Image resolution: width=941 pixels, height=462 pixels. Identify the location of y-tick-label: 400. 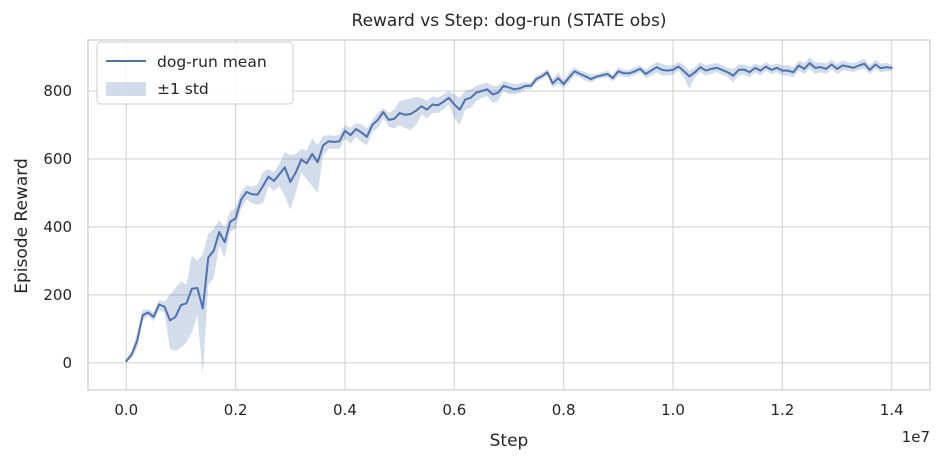
(57, 227).